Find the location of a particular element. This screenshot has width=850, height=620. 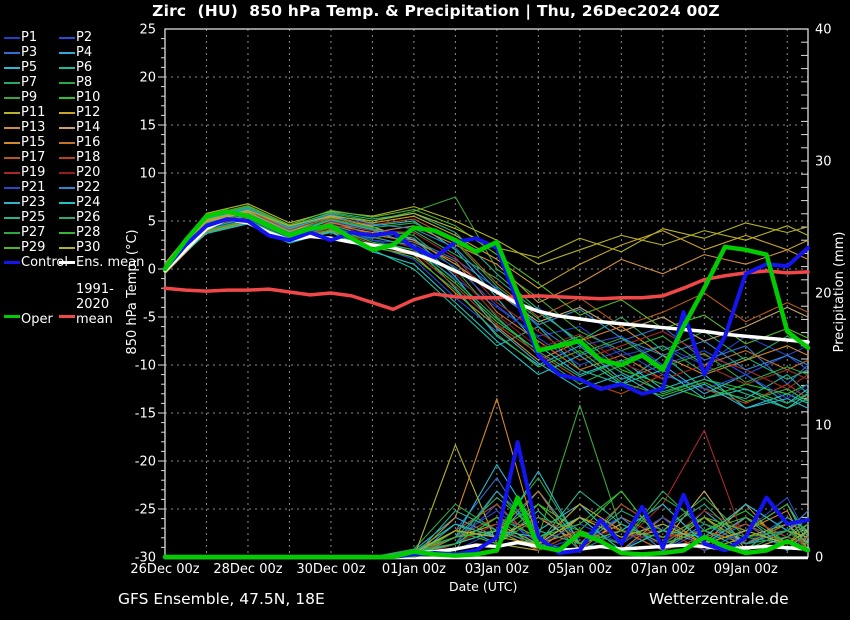

legend-row: P21 P22 is located at coordinates (74, 187).